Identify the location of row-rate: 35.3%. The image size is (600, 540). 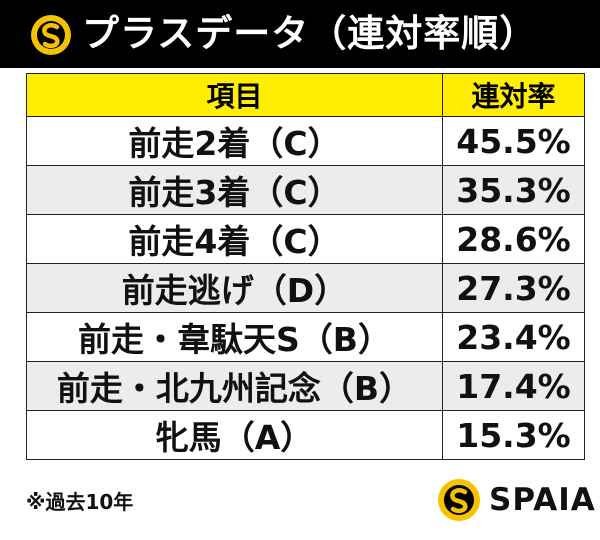
(513, 190).